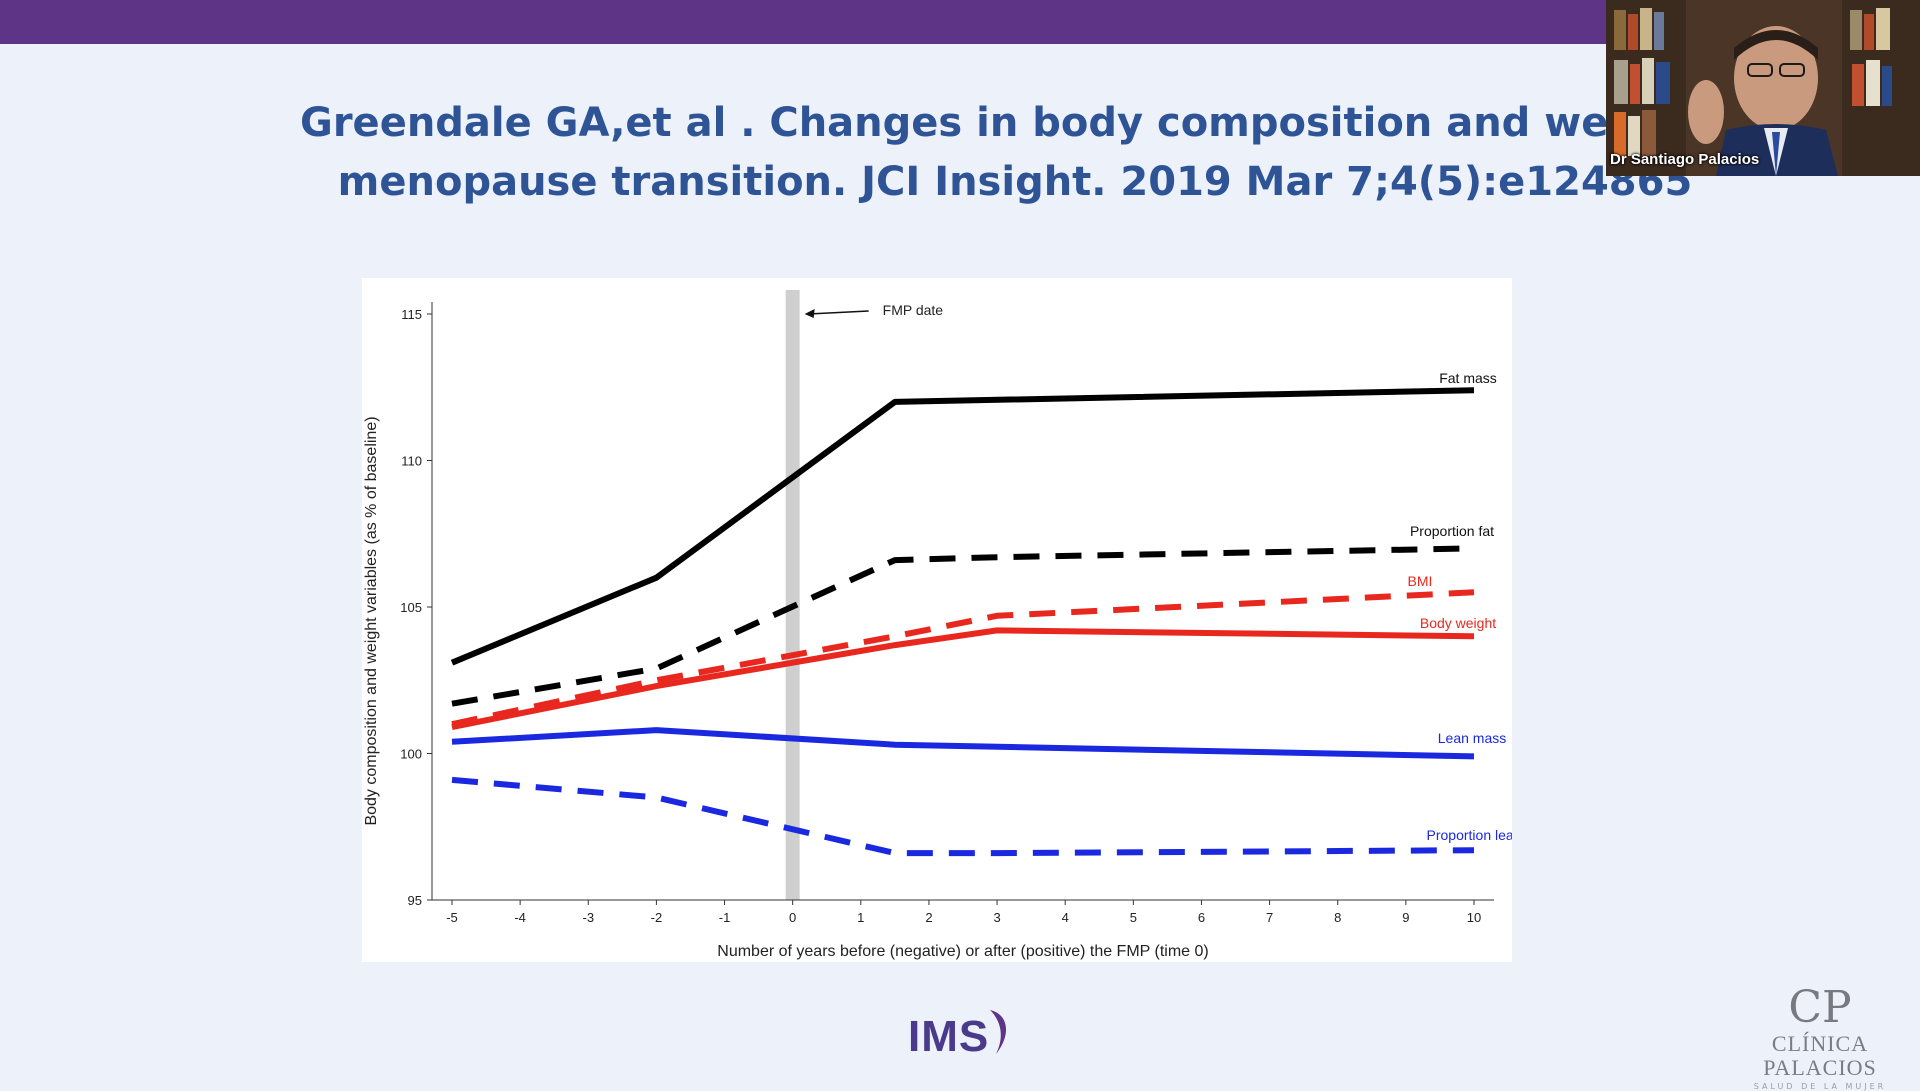 This screenshot has height=1091, width=1920. Describe the element at coordinates (803, 22) in the screenshot. I see `top-accent-bar` at that location.